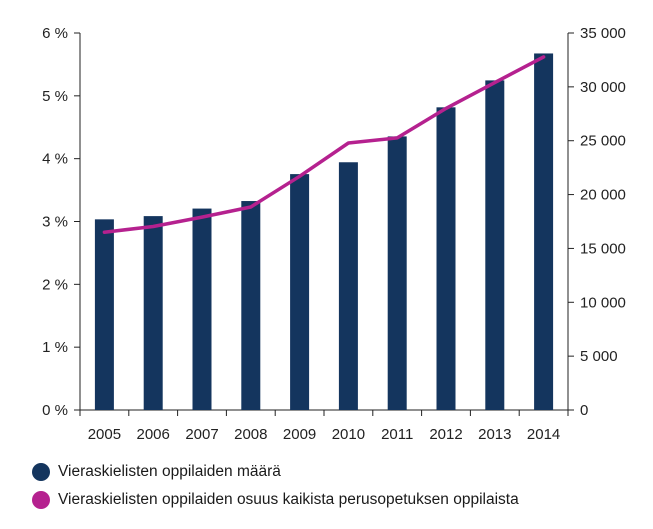  I want to click on right-tick-label: 20 000, so click(603, 195).